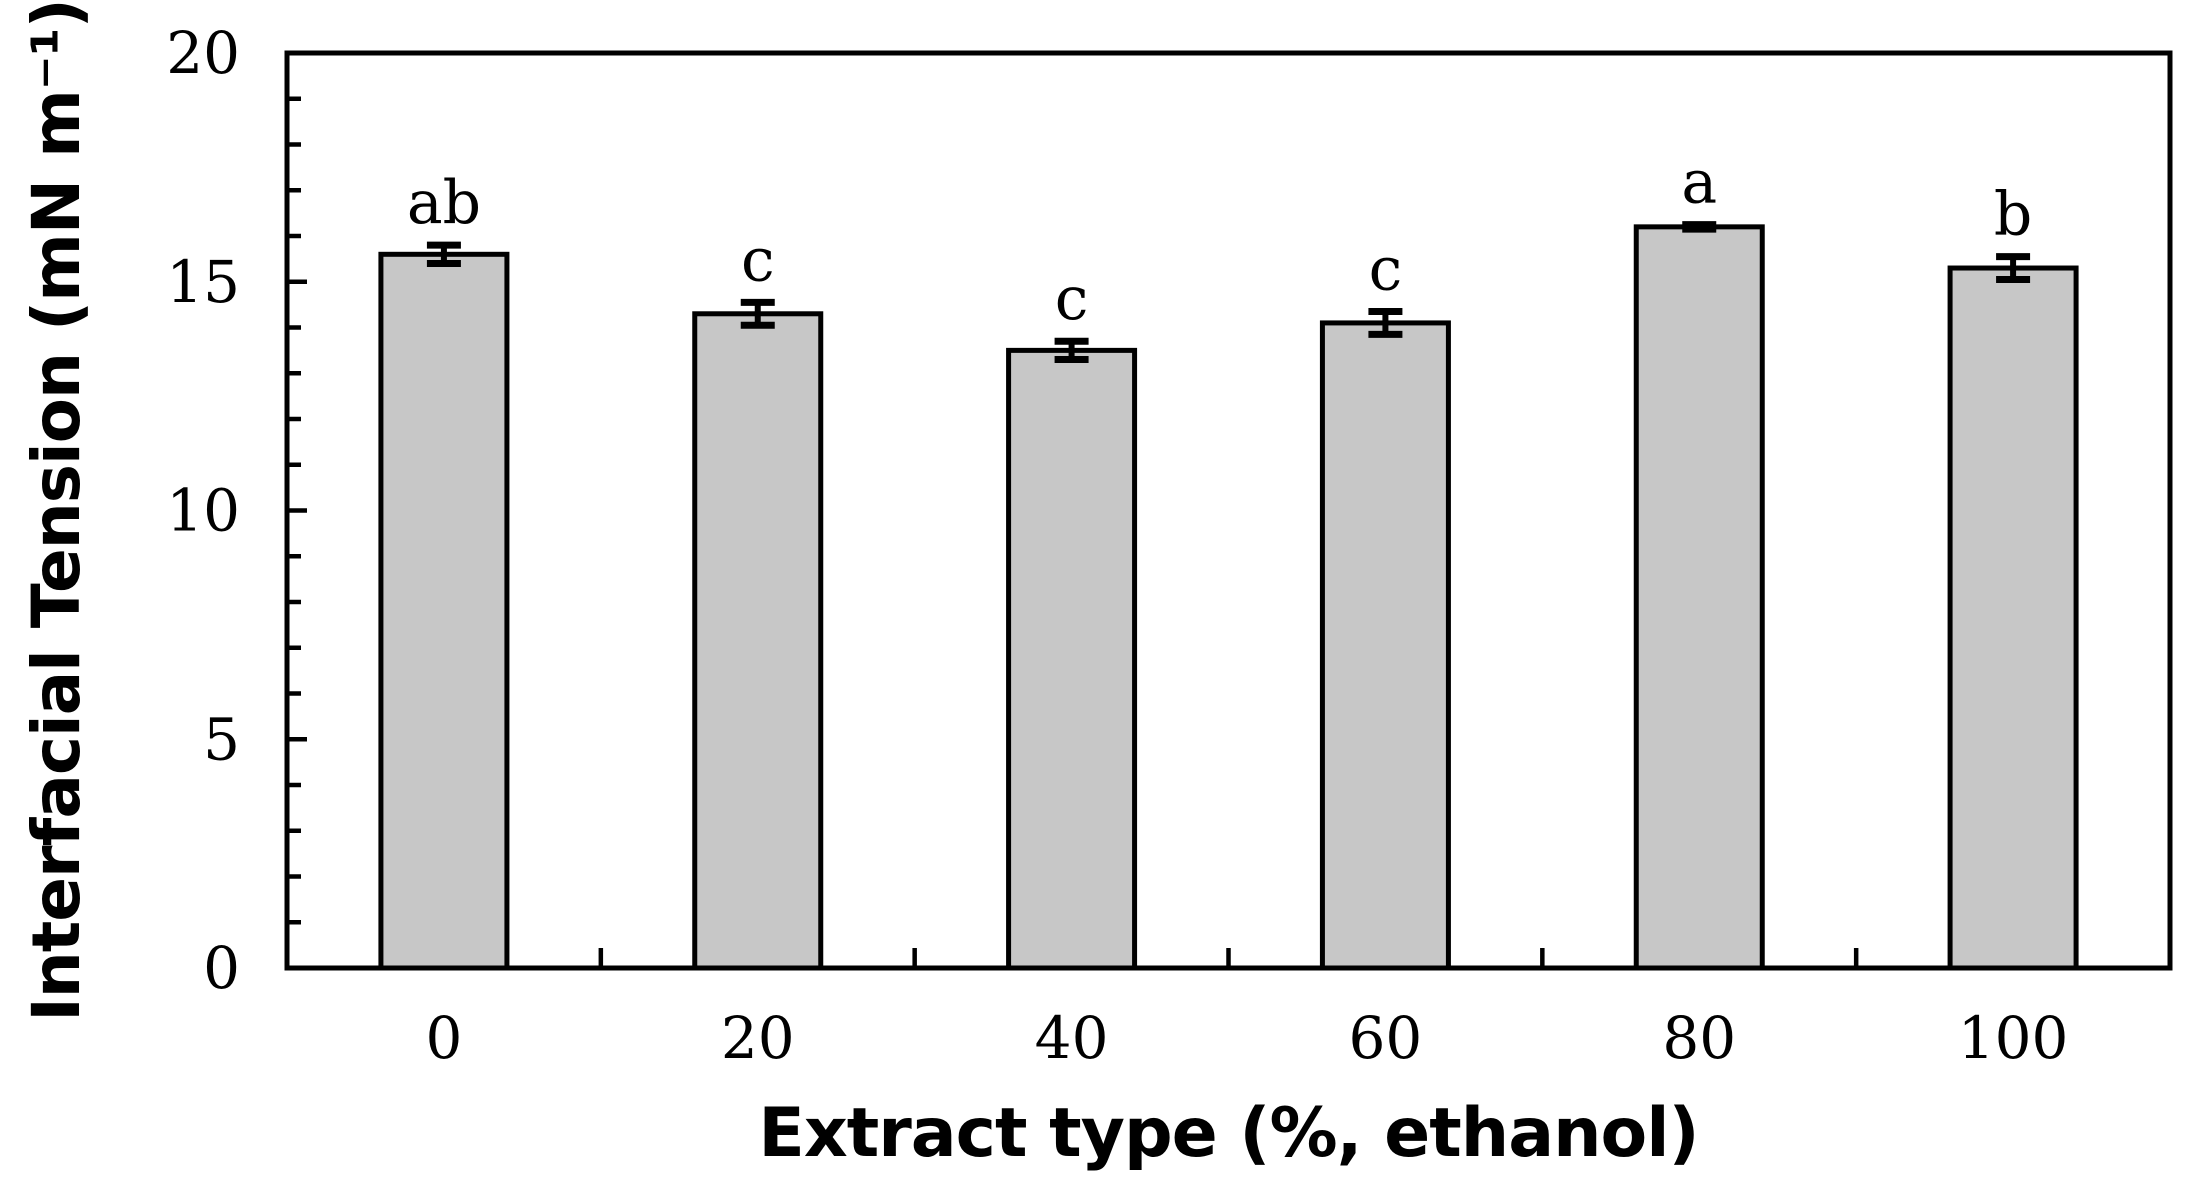 This screenshot has height=1198, width=2201. I want to click on y-axis-tick-label: 0, so click(221, 968).